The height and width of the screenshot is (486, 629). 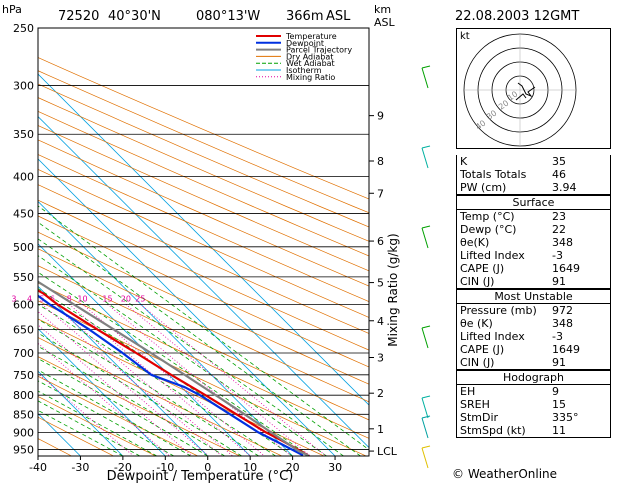 What do you see at coordinates (533, 310) in the screenshot?
I see `most-unstable-row: Pressure (mb) 972` at bounding box center [533, 310].